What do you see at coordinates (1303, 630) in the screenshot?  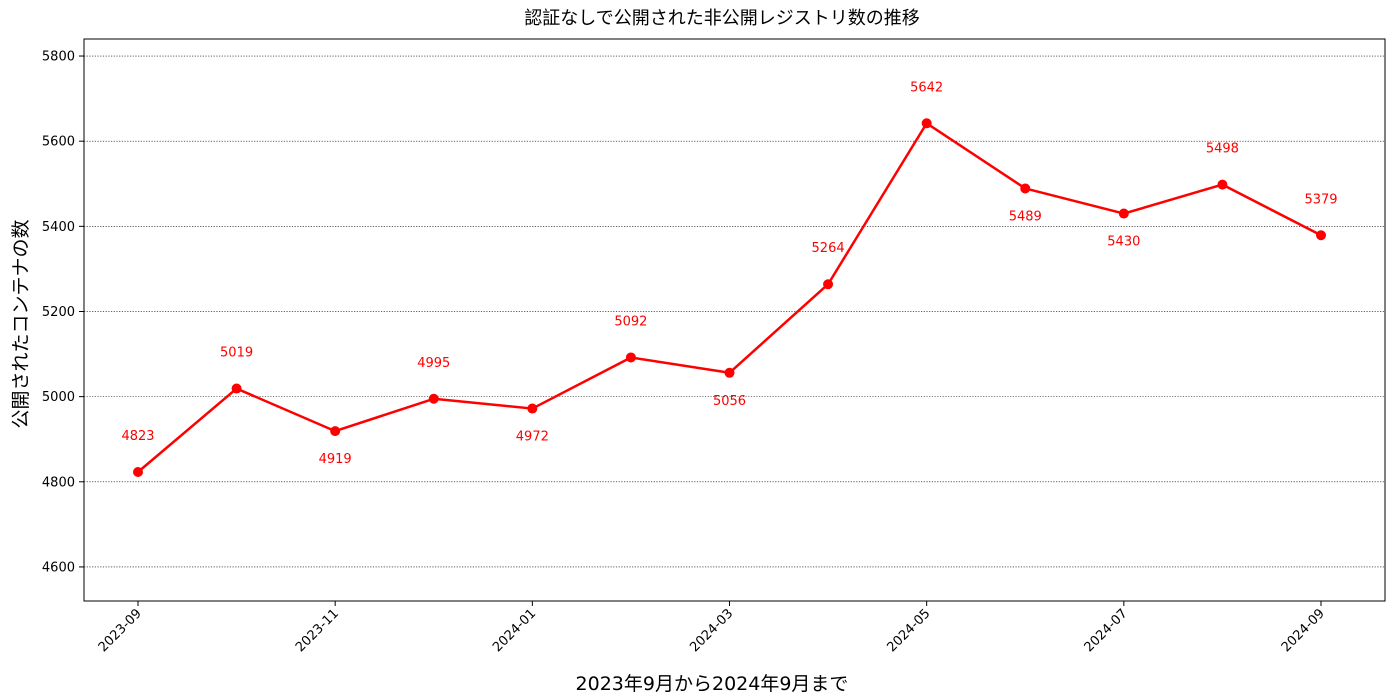 I see `x-tick-label: 2024-09` at bounding box center [1303, 630].